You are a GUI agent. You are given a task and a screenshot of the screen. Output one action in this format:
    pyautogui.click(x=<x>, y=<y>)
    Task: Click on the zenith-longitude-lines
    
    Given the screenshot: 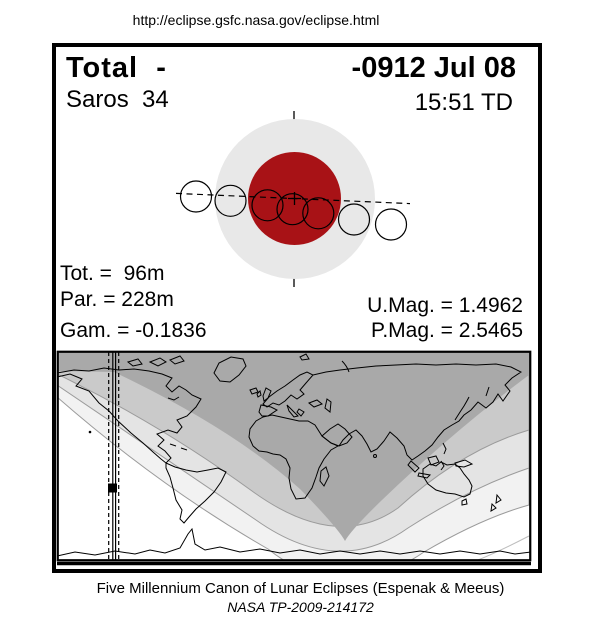 What is the action you would take?
    pyautogui.click(x=114, y=456)
    